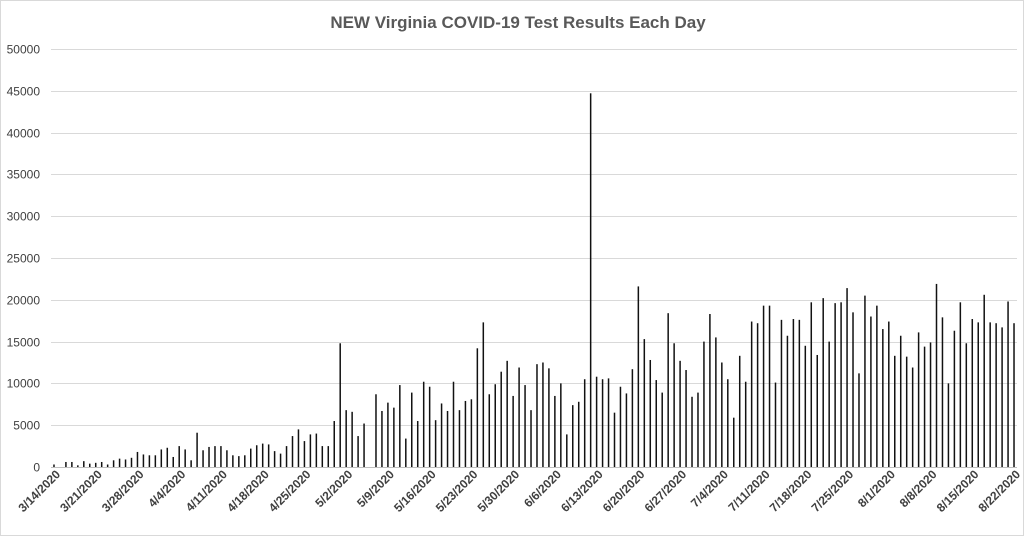 This screenshot has height=536, width=1024. I want to click on x-tick-label: 4/18/2020, so click(248, 491).